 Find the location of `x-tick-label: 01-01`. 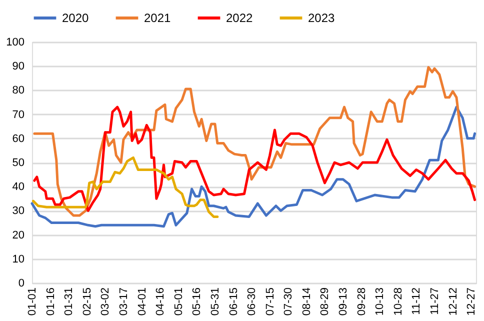

x-tick-label: 01-01 is located at coordinates (32, 302).